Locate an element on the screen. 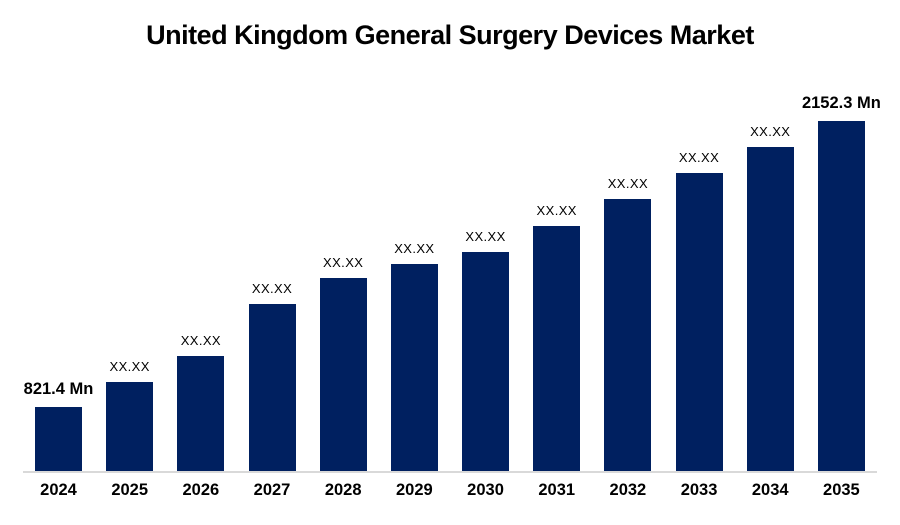 The image size is (900, 525). x-tick-label: 2033 is located at coordinates (699, 490).